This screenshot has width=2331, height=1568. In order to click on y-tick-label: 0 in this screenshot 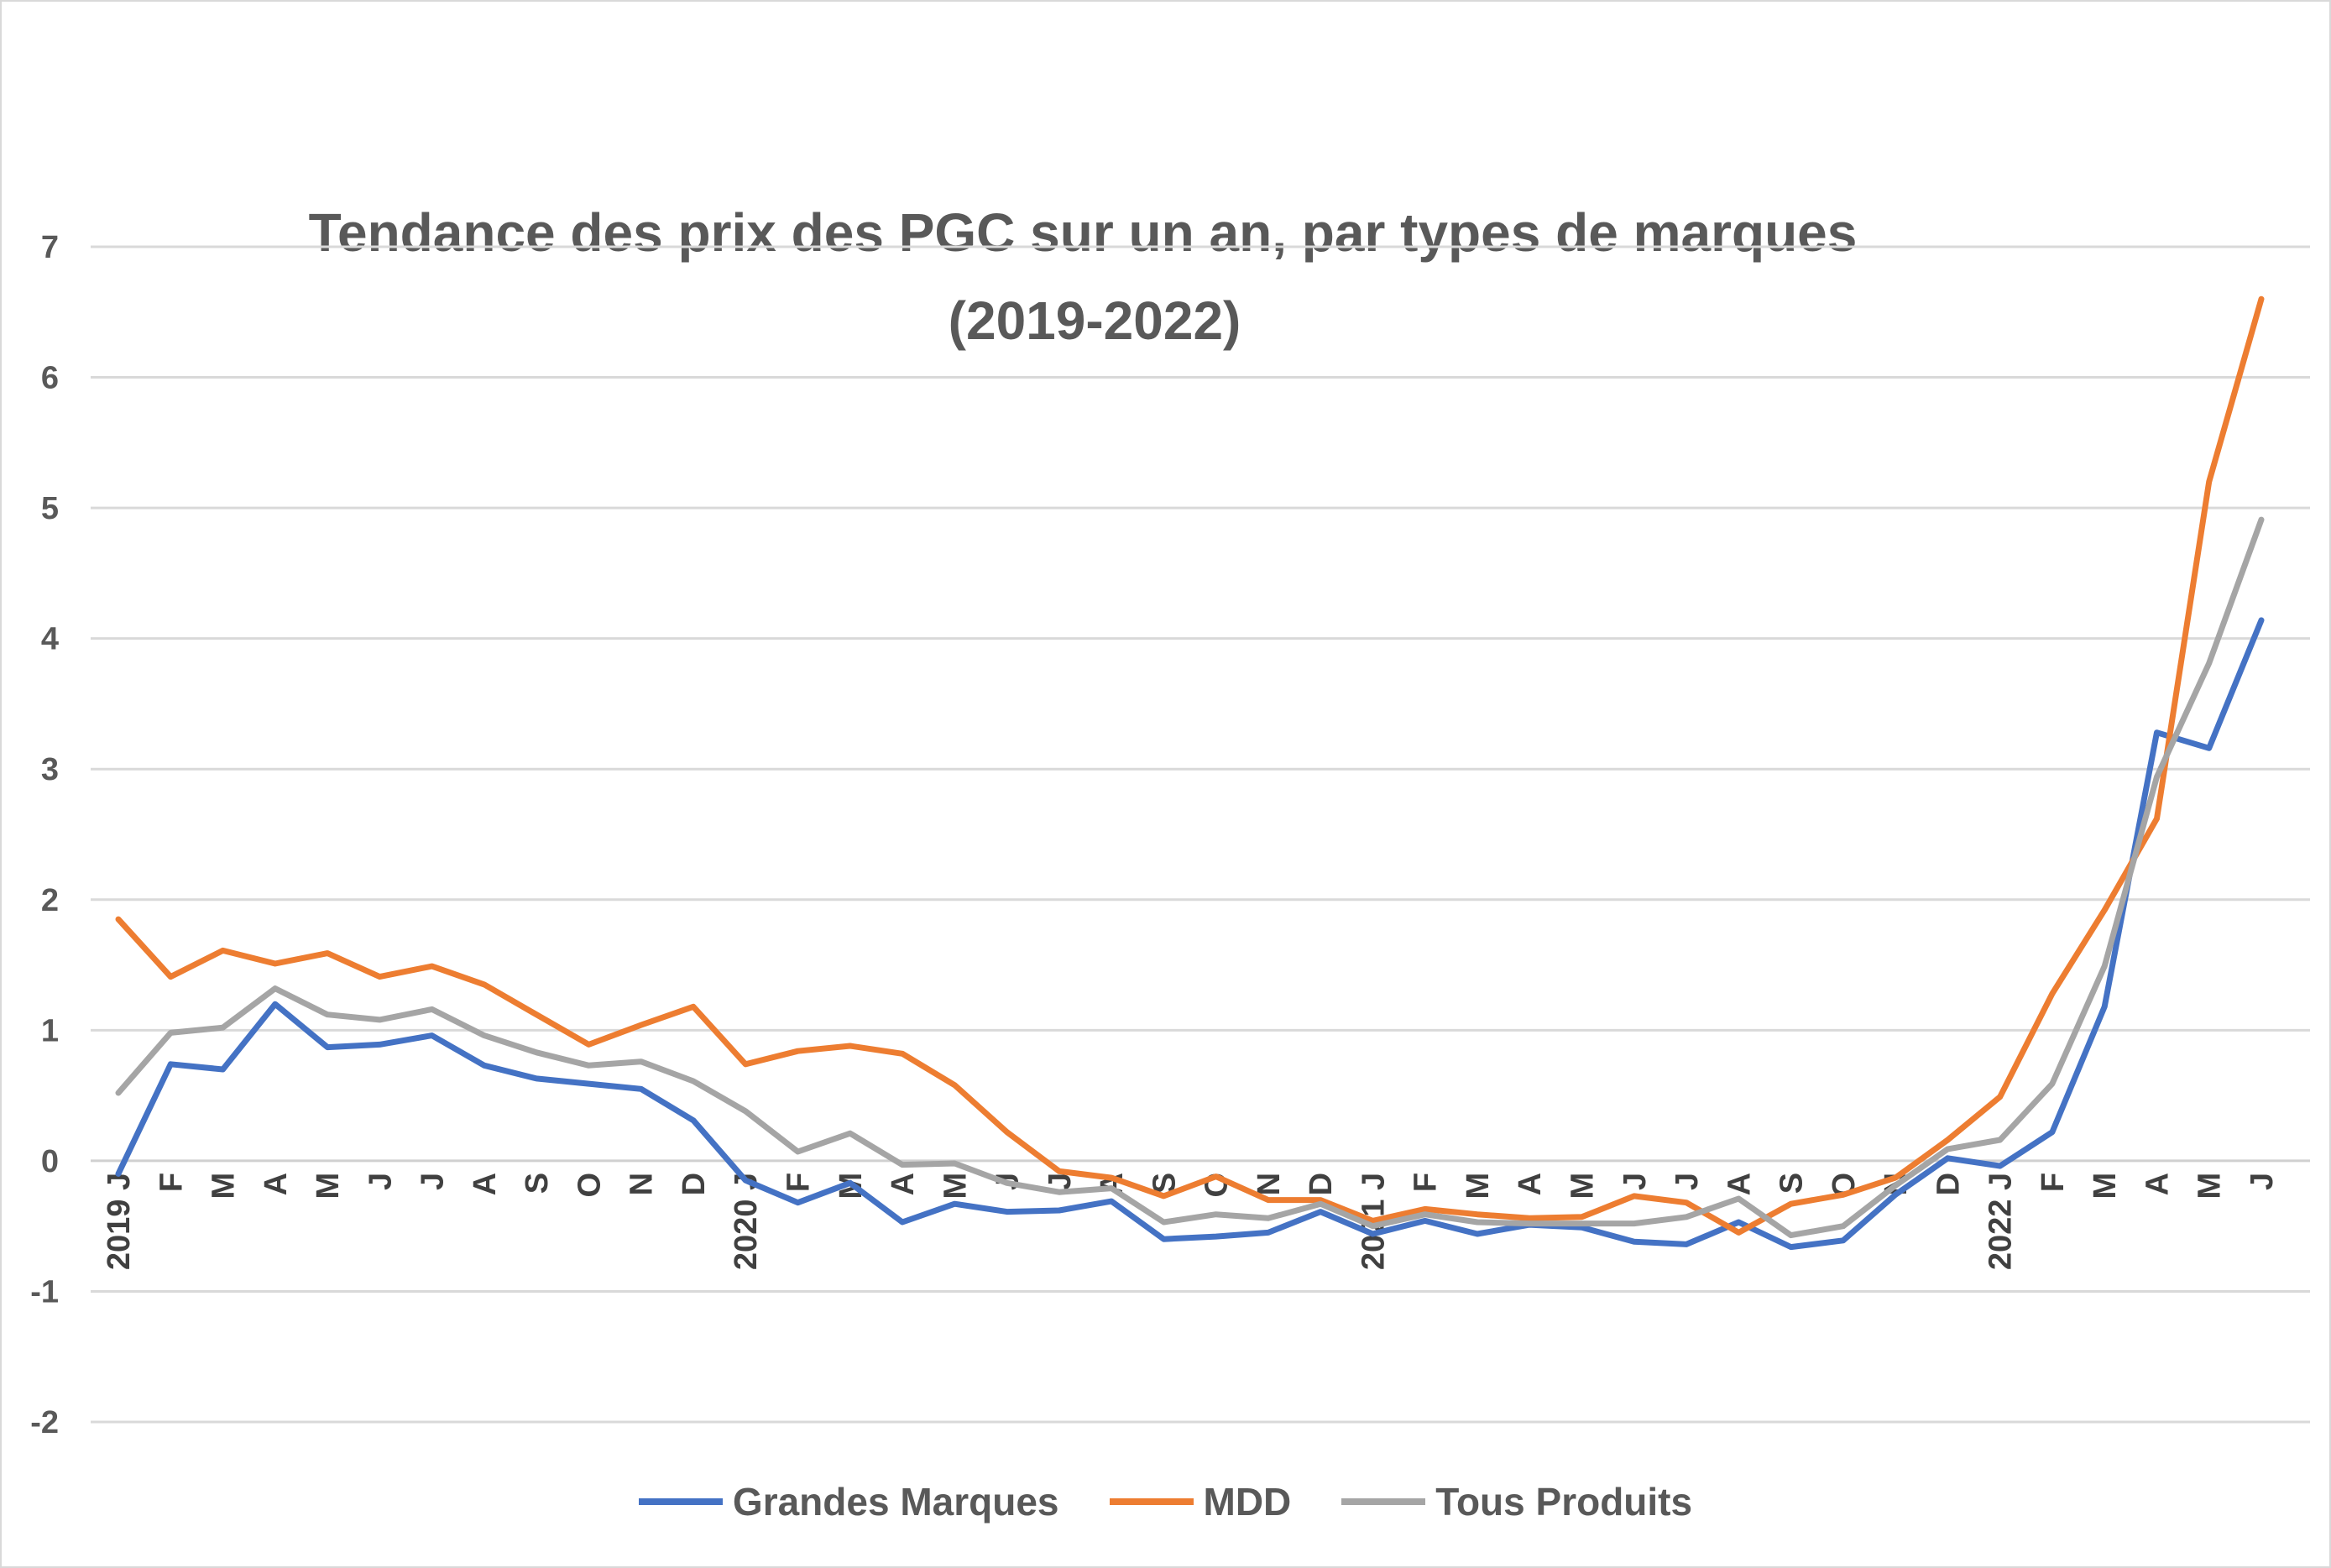, I will do `click(50, 1161)`.